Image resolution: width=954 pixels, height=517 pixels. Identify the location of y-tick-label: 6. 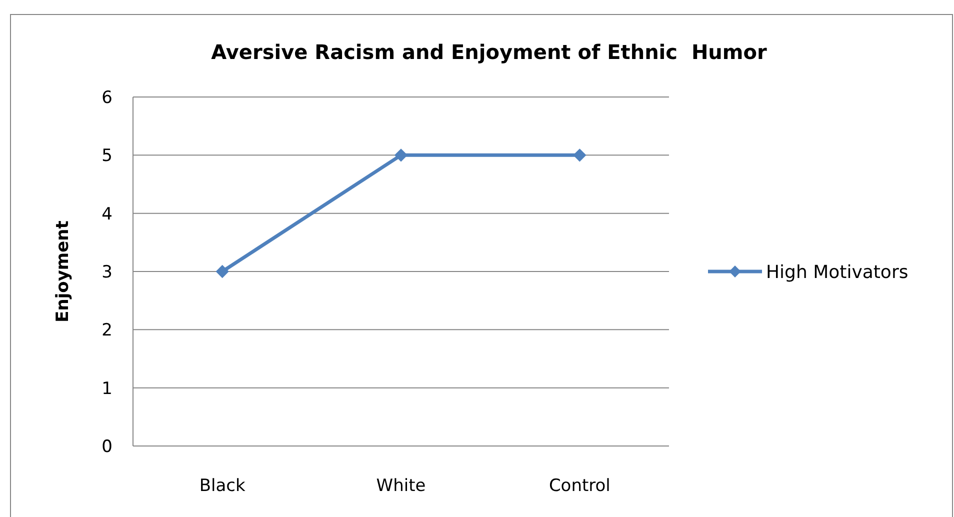
(107, 98).